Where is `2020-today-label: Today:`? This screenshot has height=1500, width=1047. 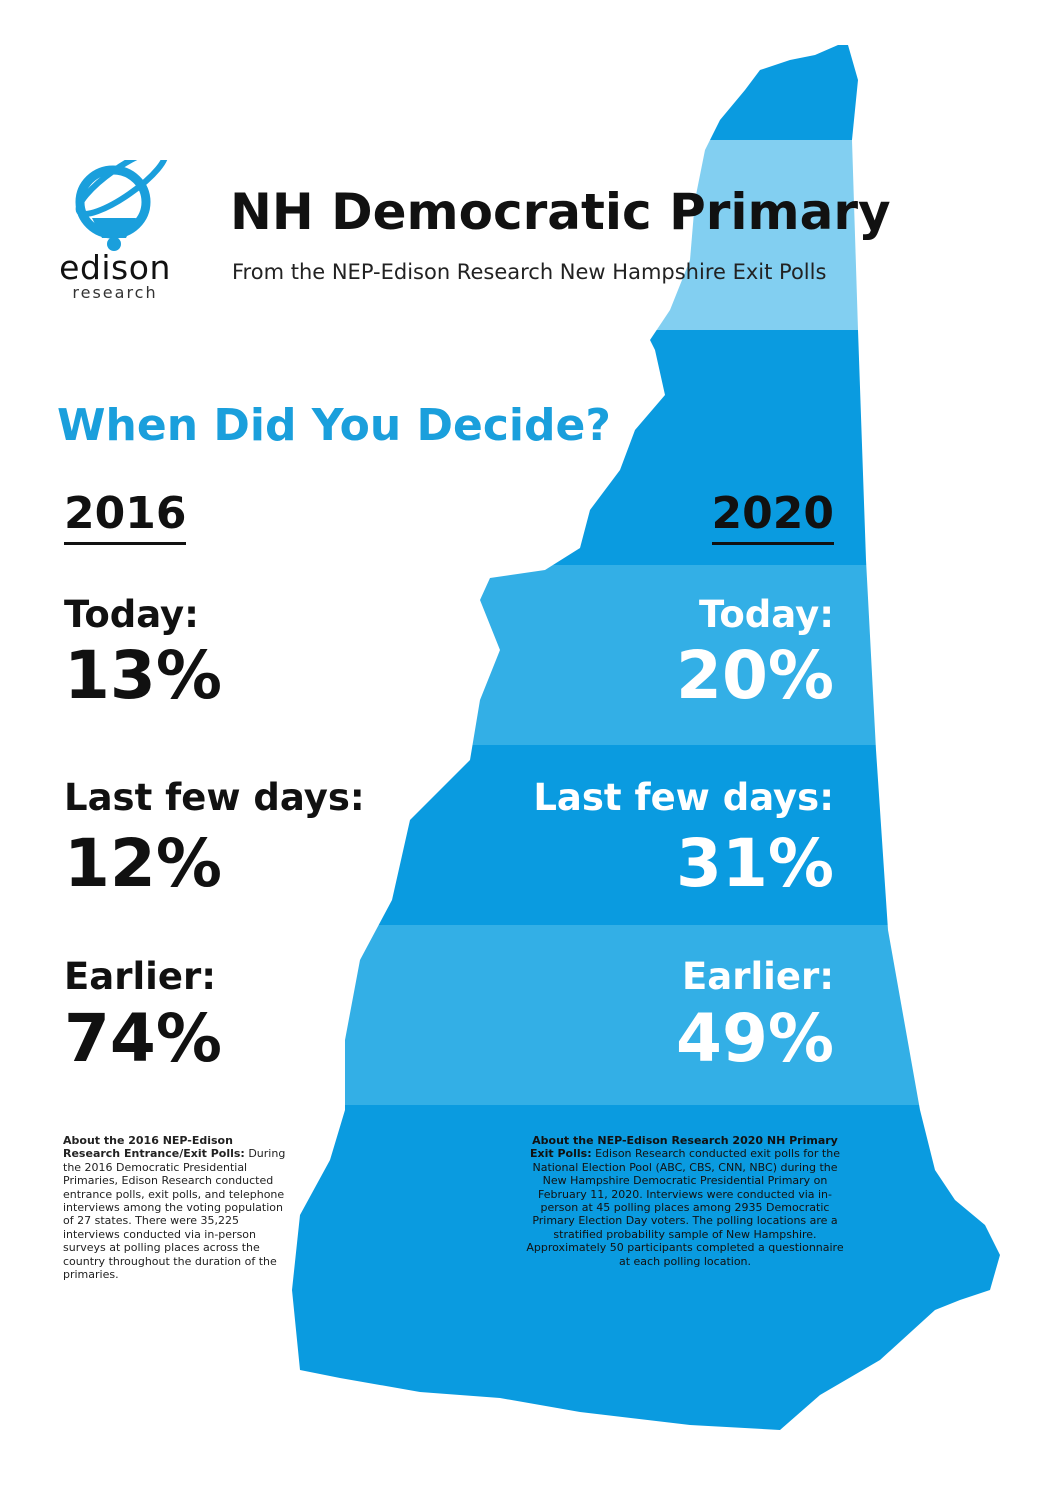
2020-today-label: Today: is located at coordinates (766, 614).